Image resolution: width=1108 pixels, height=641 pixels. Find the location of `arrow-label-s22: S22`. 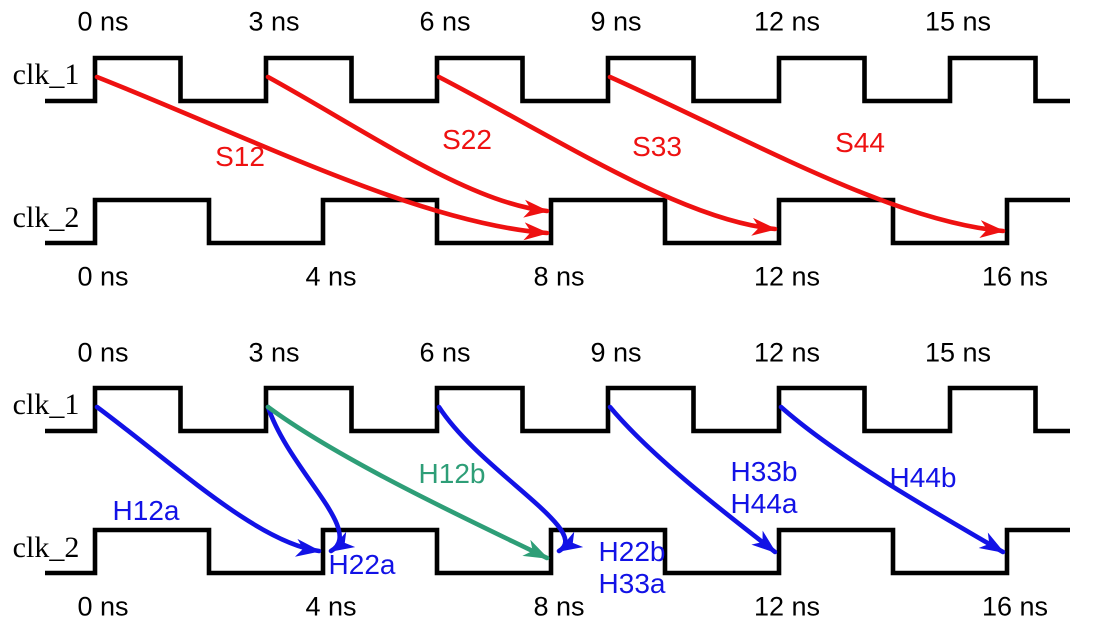

arrow-label-s22: S22 is located at coordinates (467, 139).